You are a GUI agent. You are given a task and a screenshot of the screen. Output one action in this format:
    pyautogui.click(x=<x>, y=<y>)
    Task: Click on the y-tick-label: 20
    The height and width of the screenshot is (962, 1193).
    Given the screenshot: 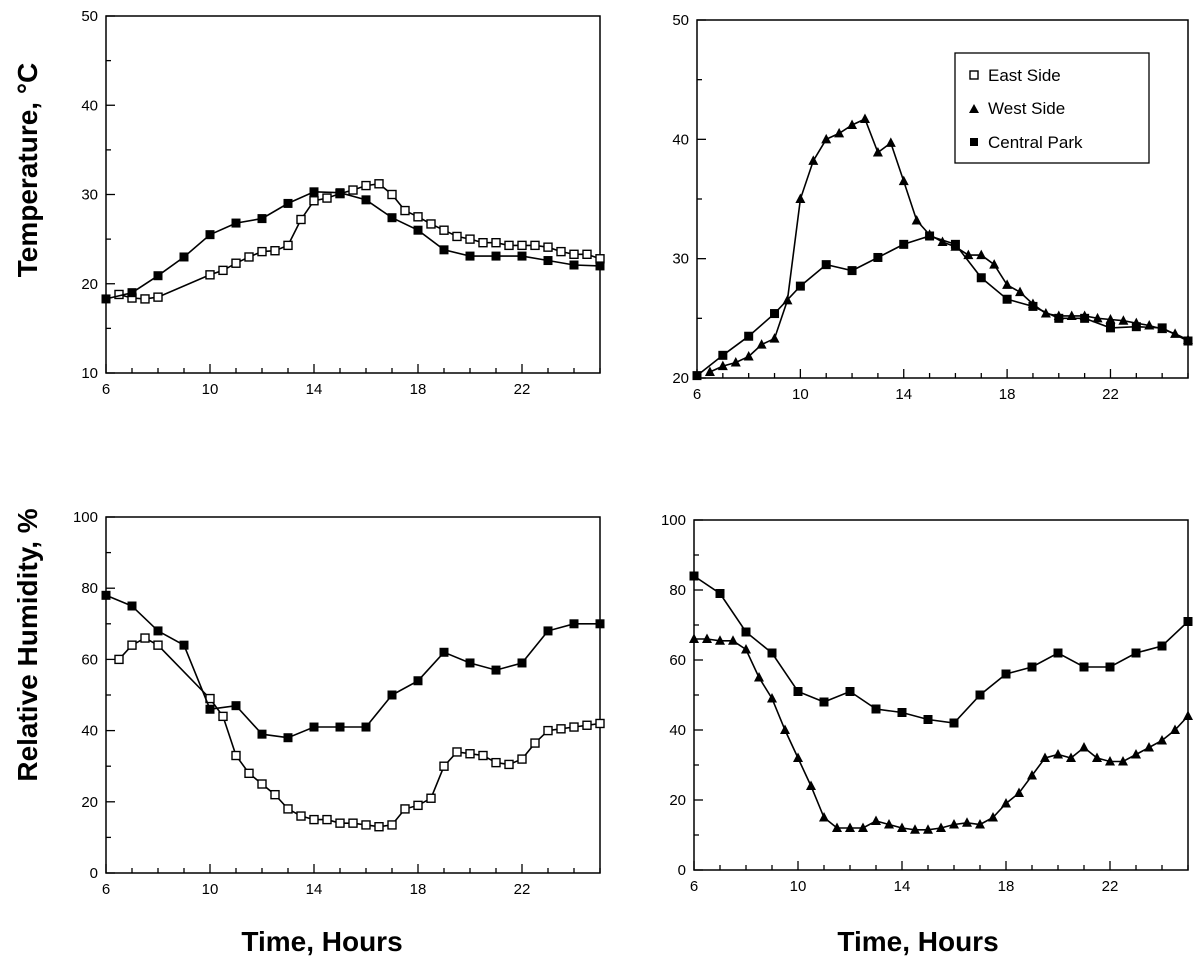 What is the action you would take?
    pyautogui.click(x=89, y=284)
    